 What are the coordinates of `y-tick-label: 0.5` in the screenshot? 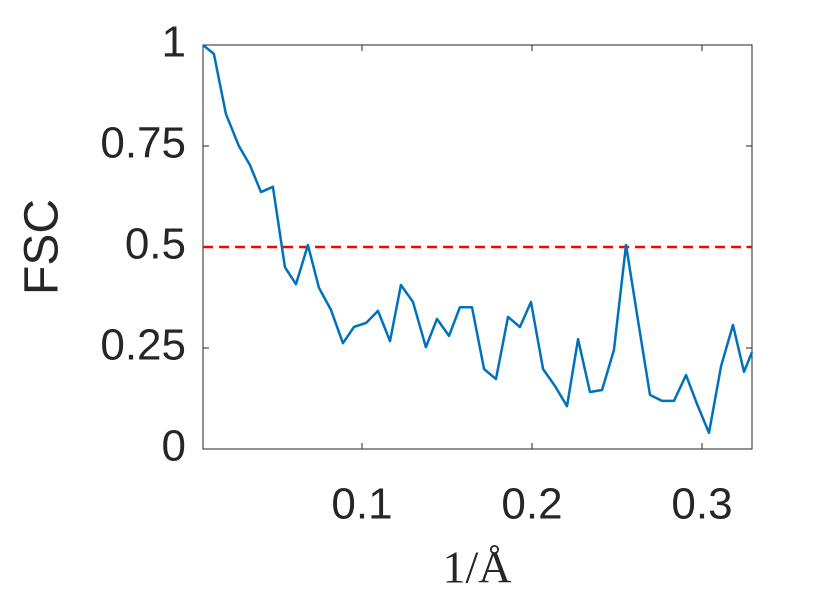 It's located at (155, 244).